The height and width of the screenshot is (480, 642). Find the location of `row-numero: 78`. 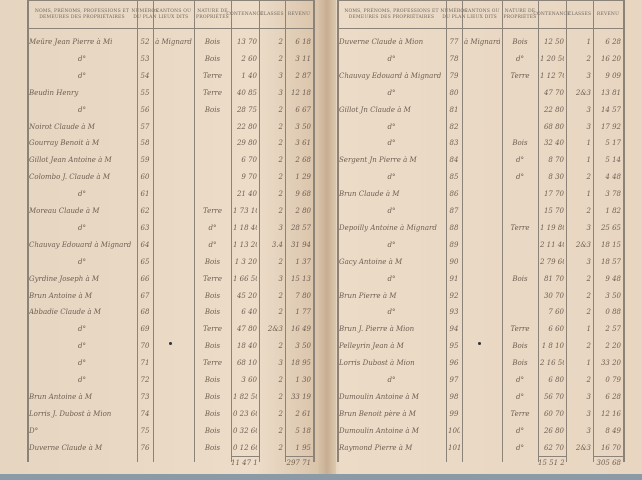

row-numero: 78 is located at coordinates (454, 58).